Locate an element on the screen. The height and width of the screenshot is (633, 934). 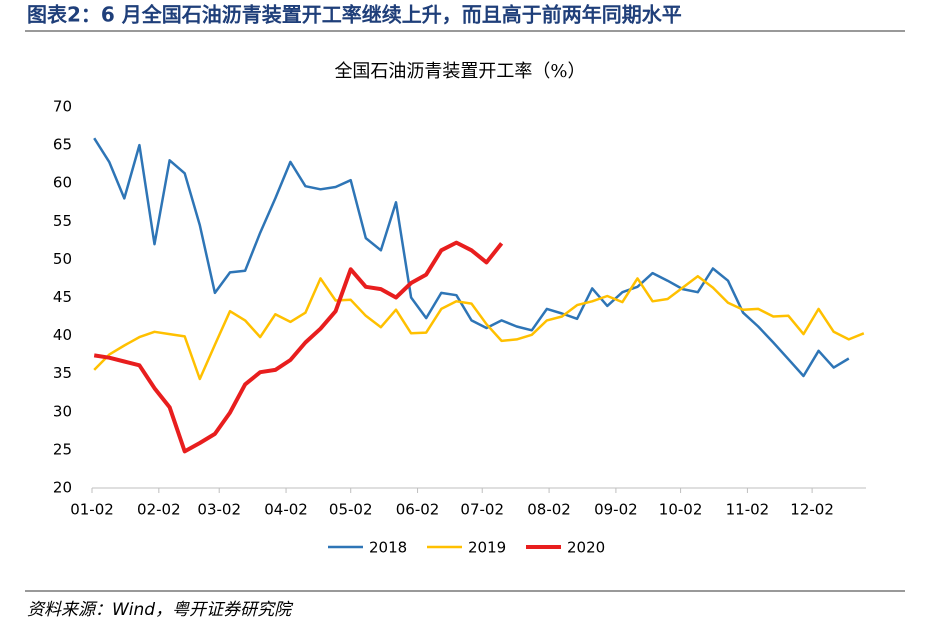
y-tick-label: 60 is located at coordinates (62, 183).